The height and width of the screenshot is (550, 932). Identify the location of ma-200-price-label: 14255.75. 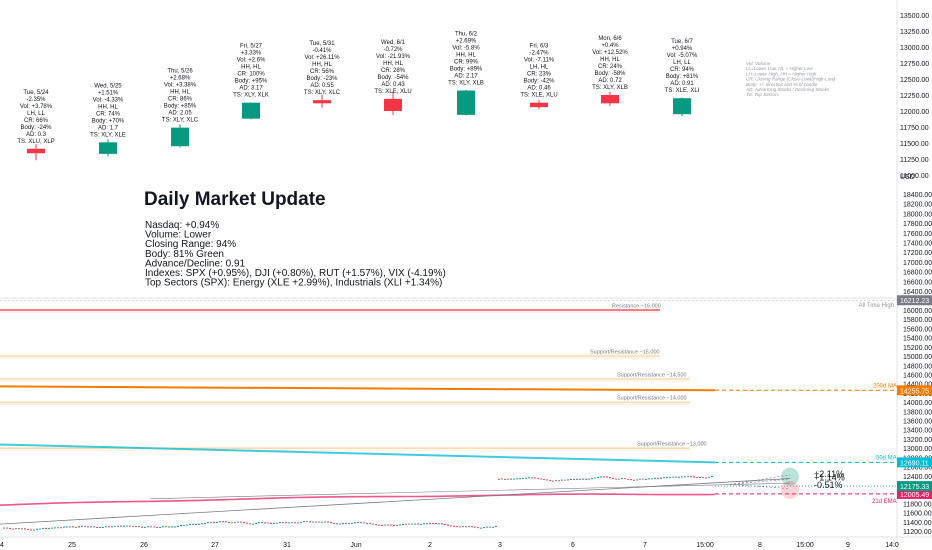
(914, 391).